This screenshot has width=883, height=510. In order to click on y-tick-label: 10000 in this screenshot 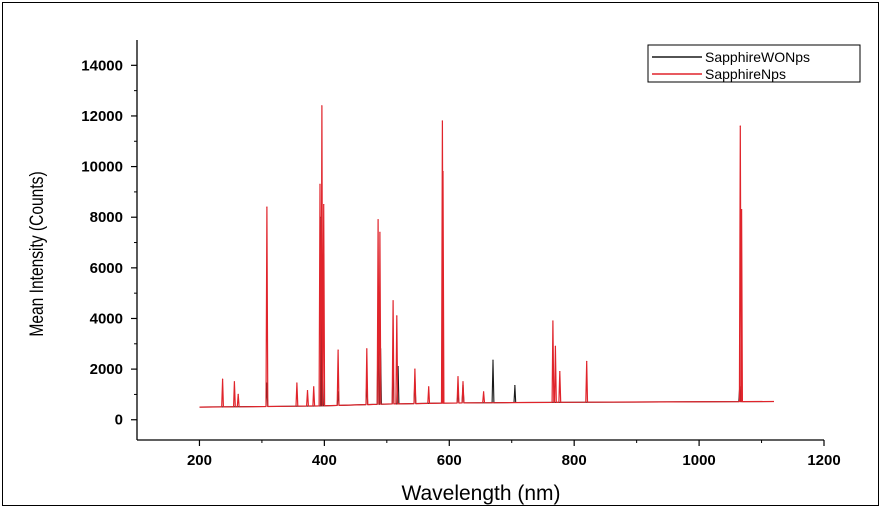, I will do `click(102, 167)`.